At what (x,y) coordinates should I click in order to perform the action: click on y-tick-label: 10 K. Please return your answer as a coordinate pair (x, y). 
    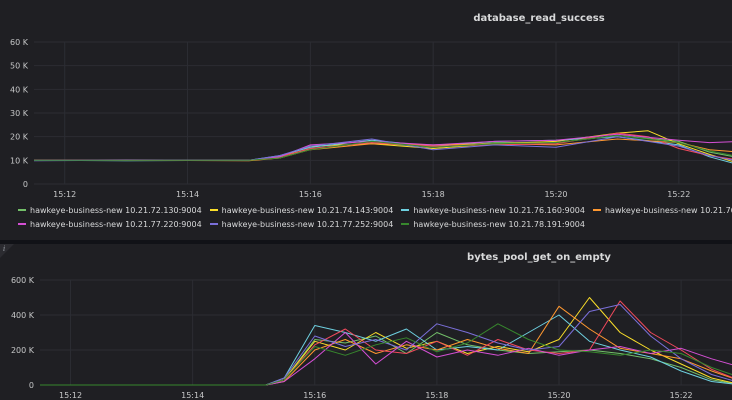
    Looking at the image, I should click on (19, 160).